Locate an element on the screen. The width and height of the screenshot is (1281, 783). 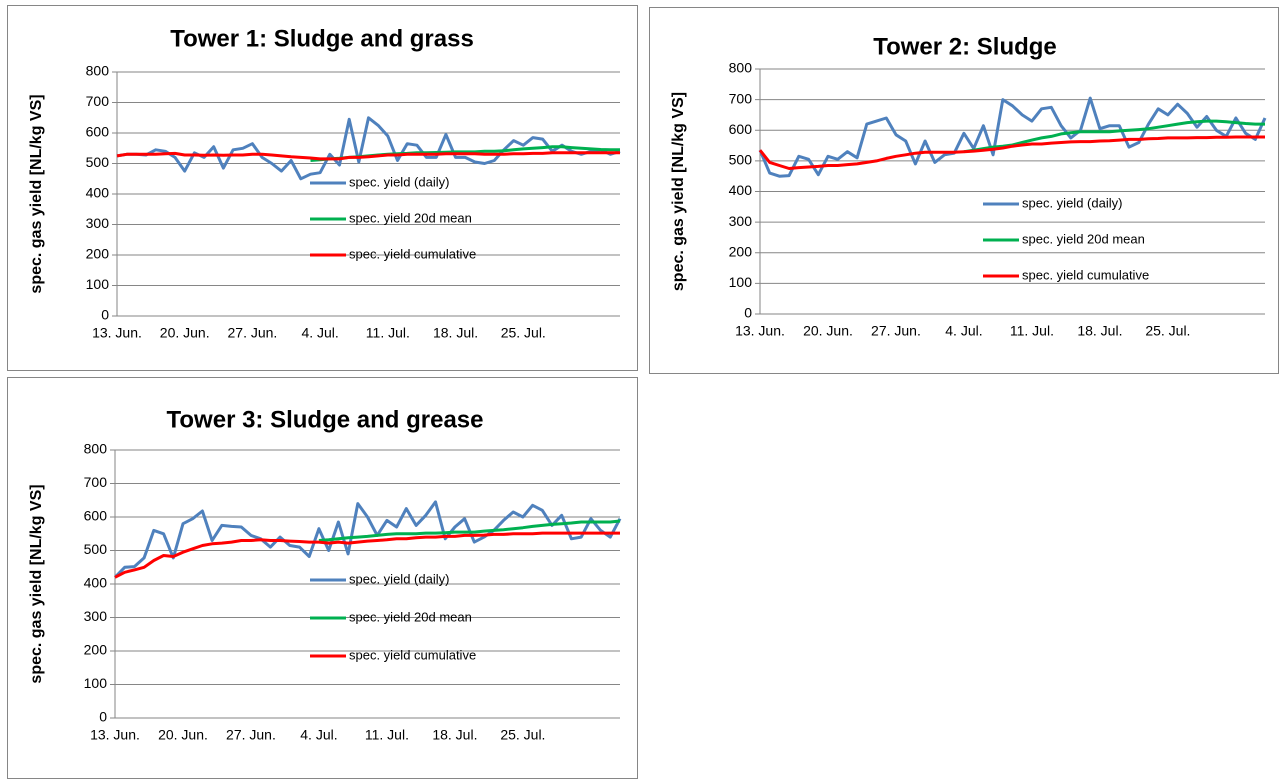
chart-title: Tower 3: Sludge and grease is located at coordinates (325, 419).